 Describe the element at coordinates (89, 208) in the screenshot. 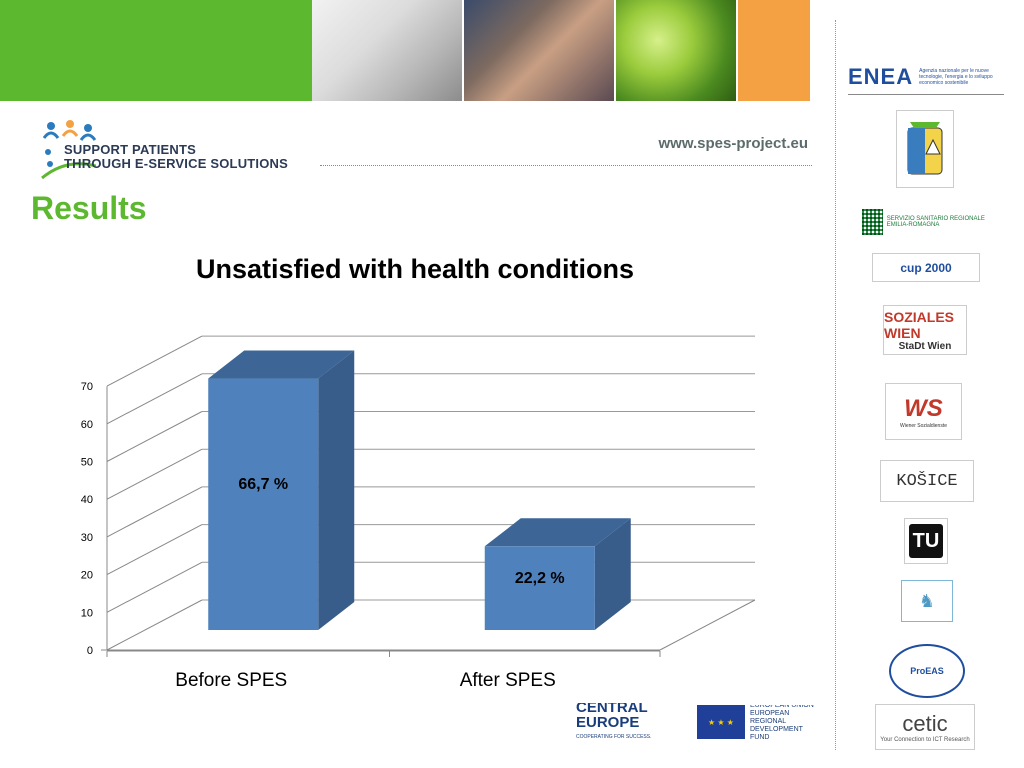

I see `page-title: Results` at that location.